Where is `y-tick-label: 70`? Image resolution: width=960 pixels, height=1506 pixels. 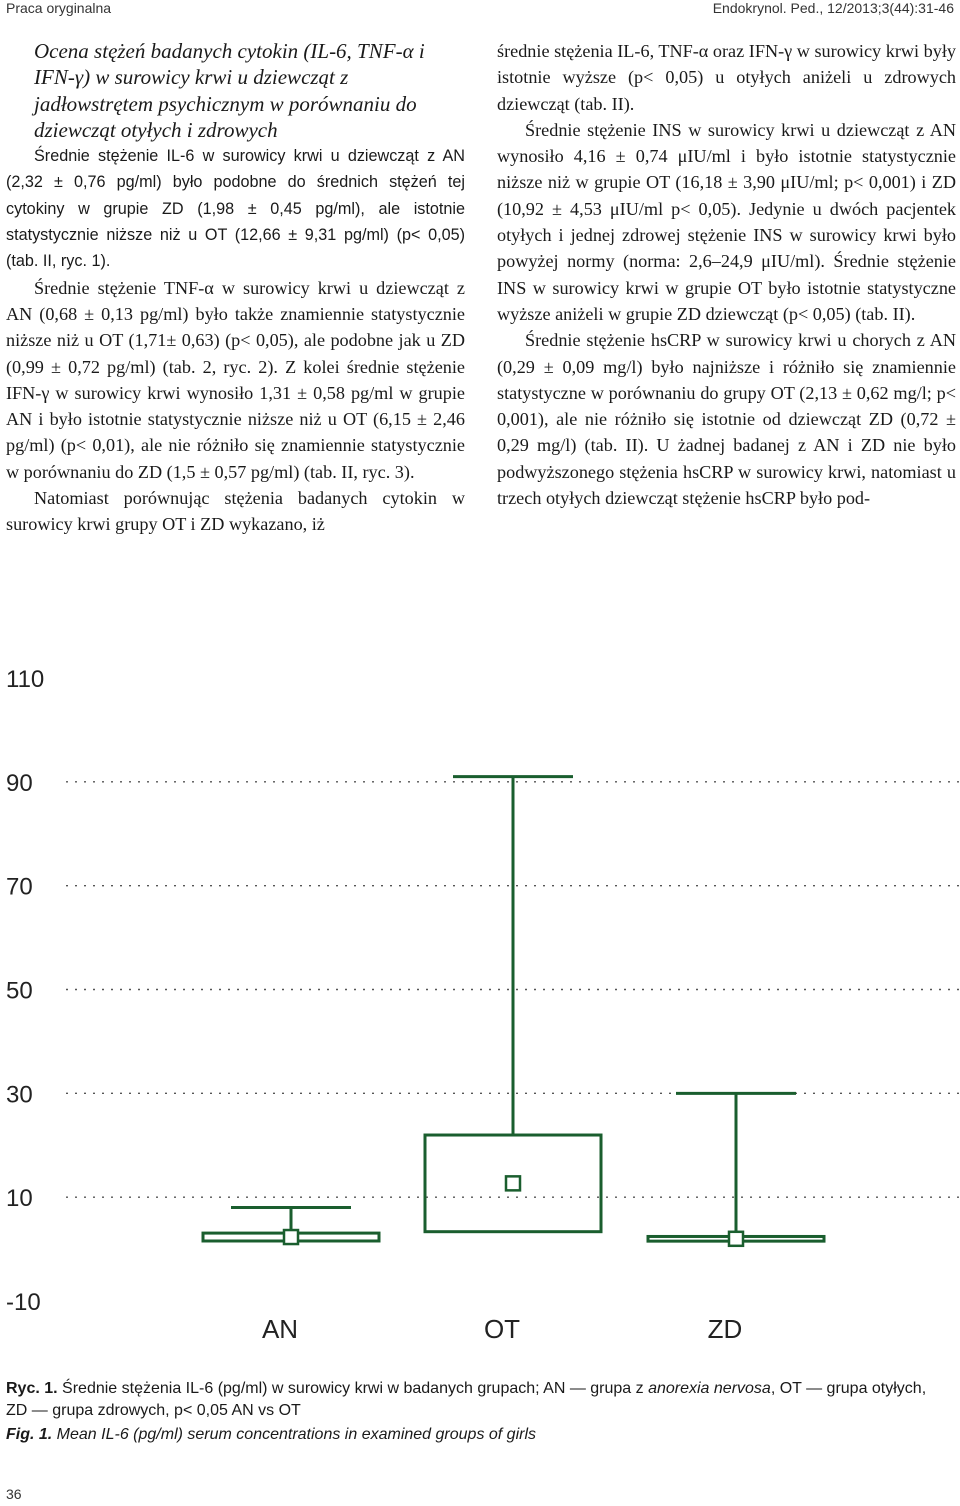 y-tick-label: 70 is located at coordinates (19, 887).